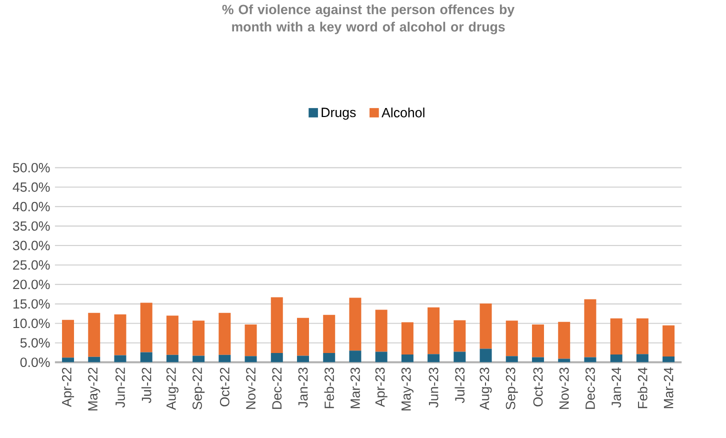 This screenshot has height=438, width=726. What do you see at coordinates (120, 388) in the screenshot?
I see `x-tick-label: Jun-22` at bounding box center [120, 388].